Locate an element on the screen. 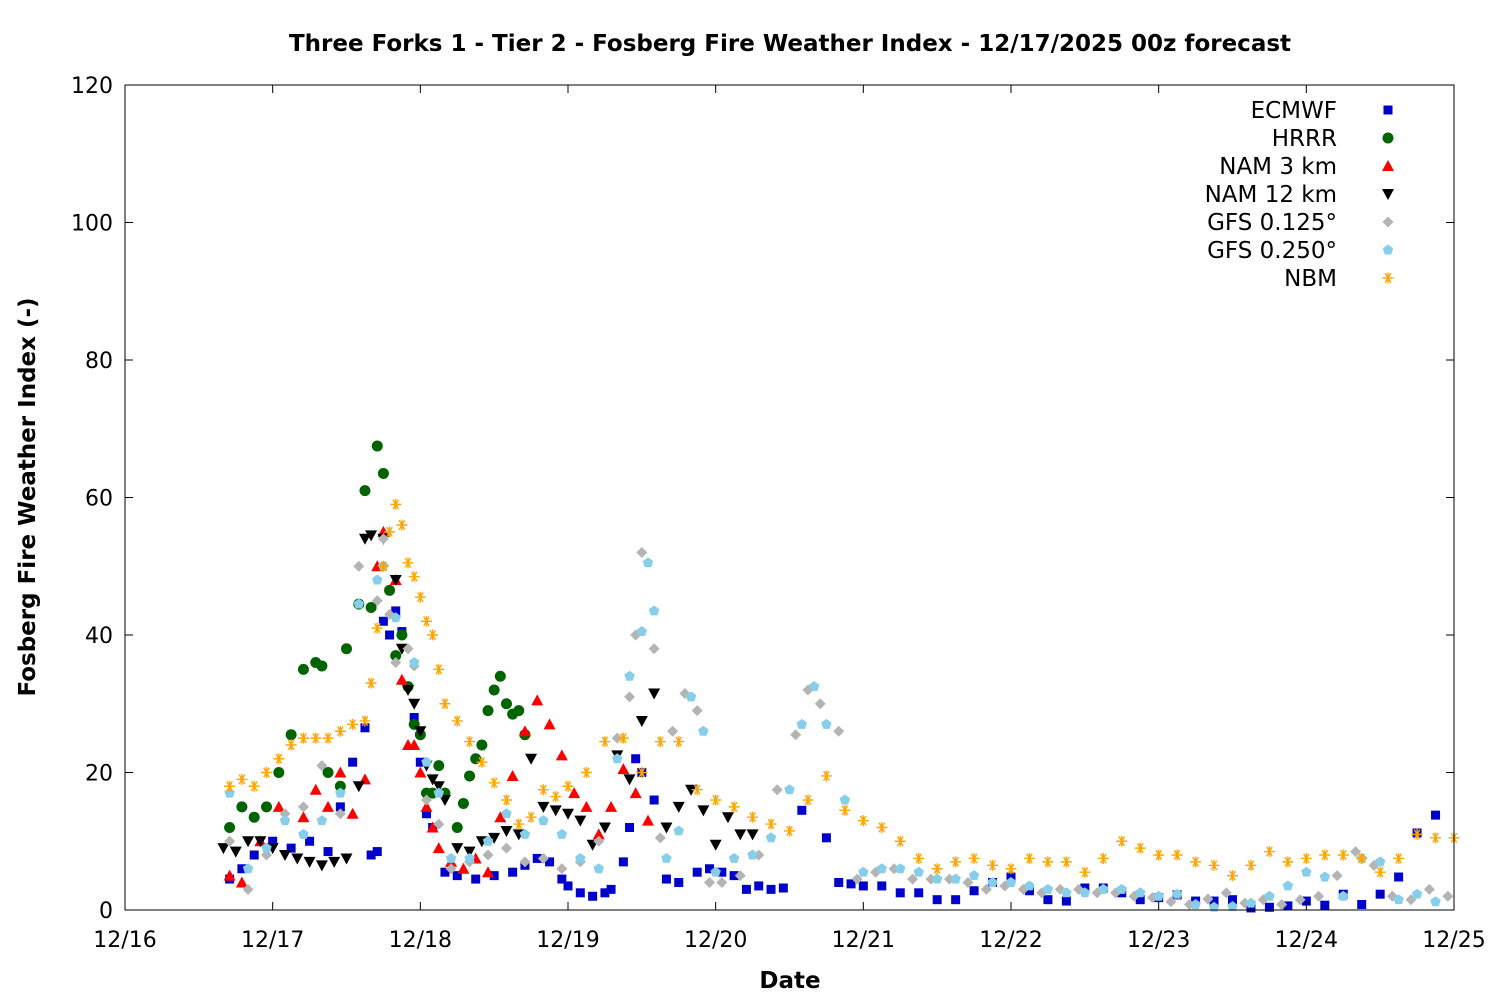 Image resolution: width=1500 pixels, height=1000 pixels. y-tick-label: 40 is located at coordinates (99, 636).